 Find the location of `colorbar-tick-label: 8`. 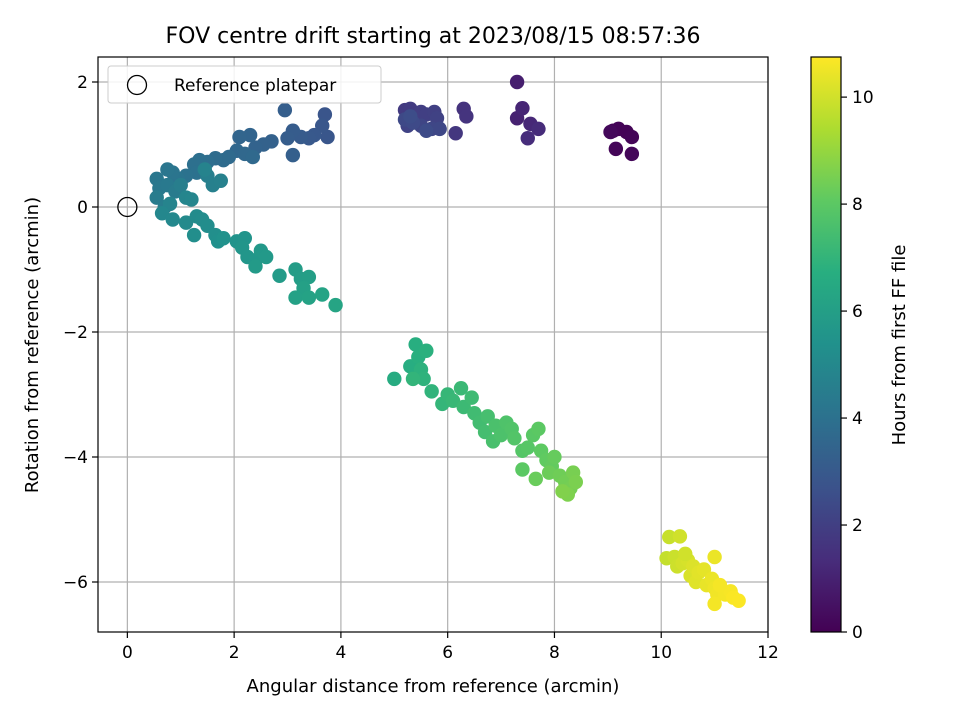

colorbar-tick-label: 8 is located at coordinates (857, 205).